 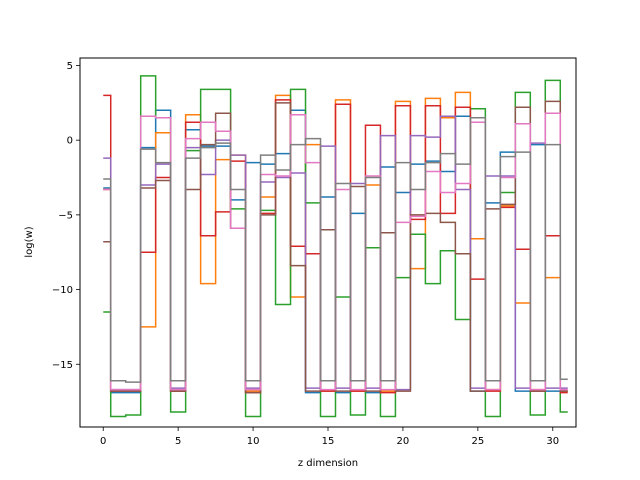 I want to click on x-ticks: 0 5 10 15 20 25 30, so click(x=329, y=437).